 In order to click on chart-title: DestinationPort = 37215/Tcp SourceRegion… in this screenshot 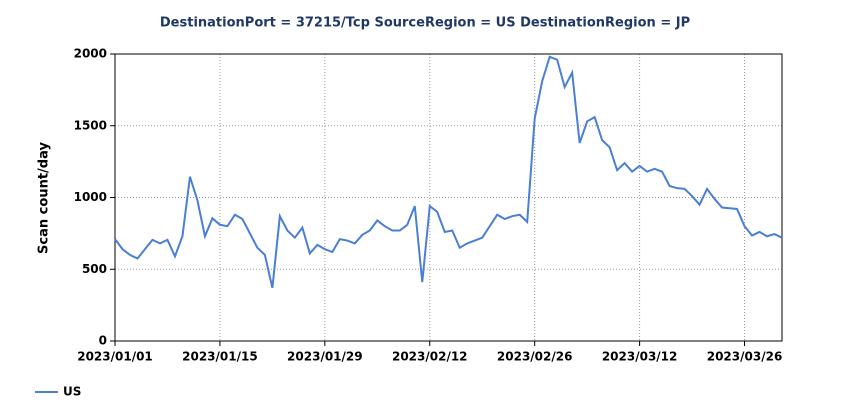, I will do `click(425, 23)`.